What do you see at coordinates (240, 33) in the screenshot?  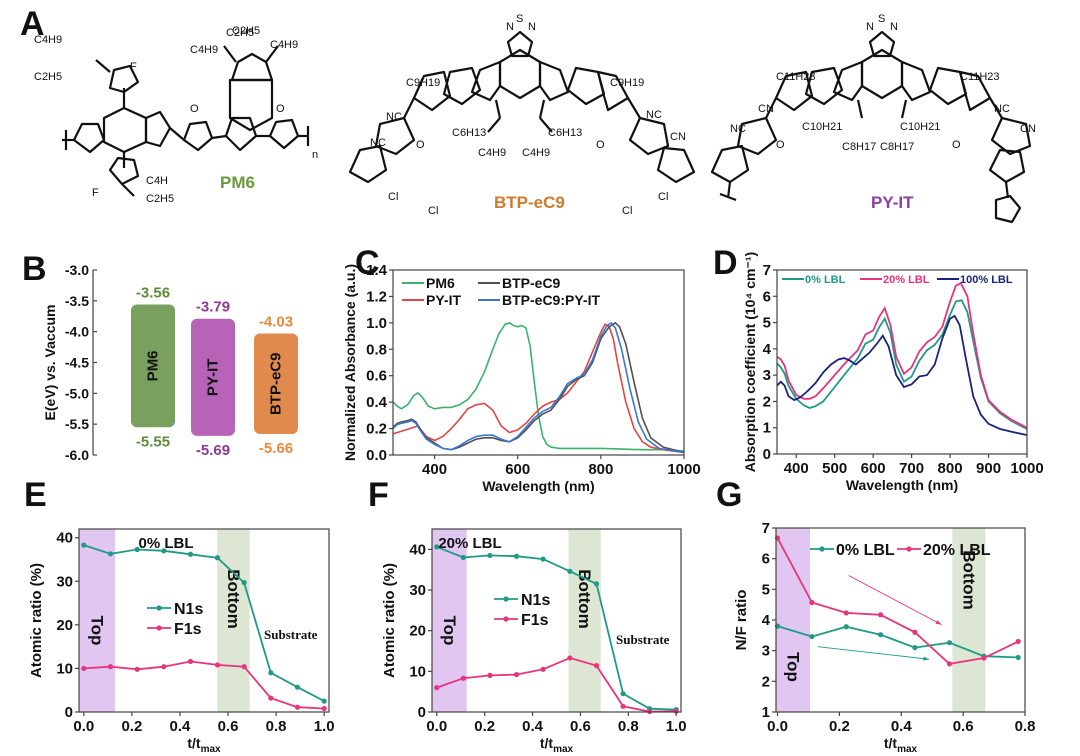 I see `pm6-chain-label: C2H5` at bounding box center [240, 33].